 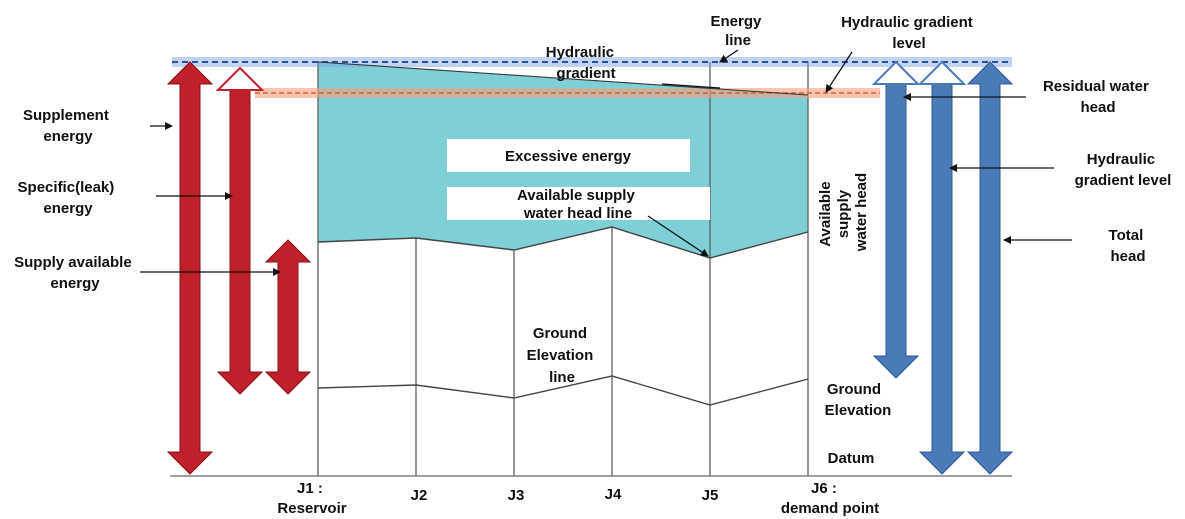 What do you see at coordinates (830, 498) in the screenshot?
I see `junction-label-j6: J6 : demand point` at bounding box center [830, 498].